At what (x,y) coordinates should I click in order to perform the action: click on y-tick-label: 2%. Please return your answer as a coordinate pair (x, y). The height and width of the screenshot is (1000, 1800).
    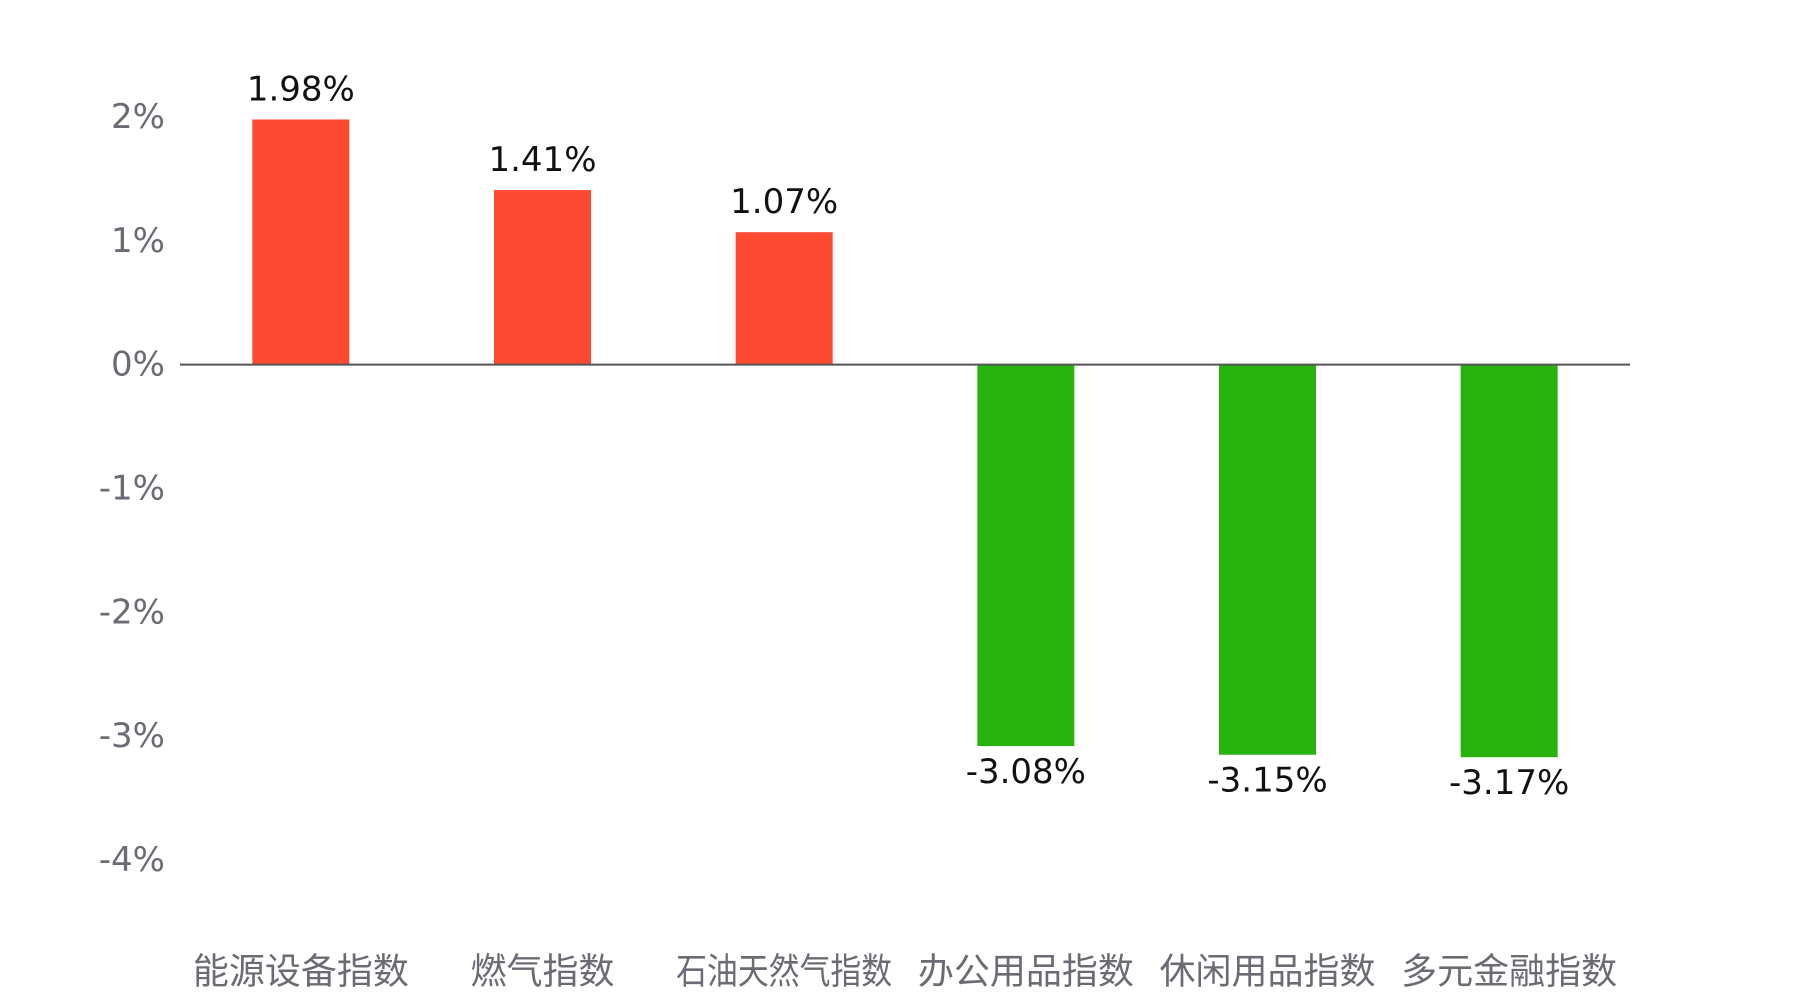
    Looking at the image, I should click on (138, 117).